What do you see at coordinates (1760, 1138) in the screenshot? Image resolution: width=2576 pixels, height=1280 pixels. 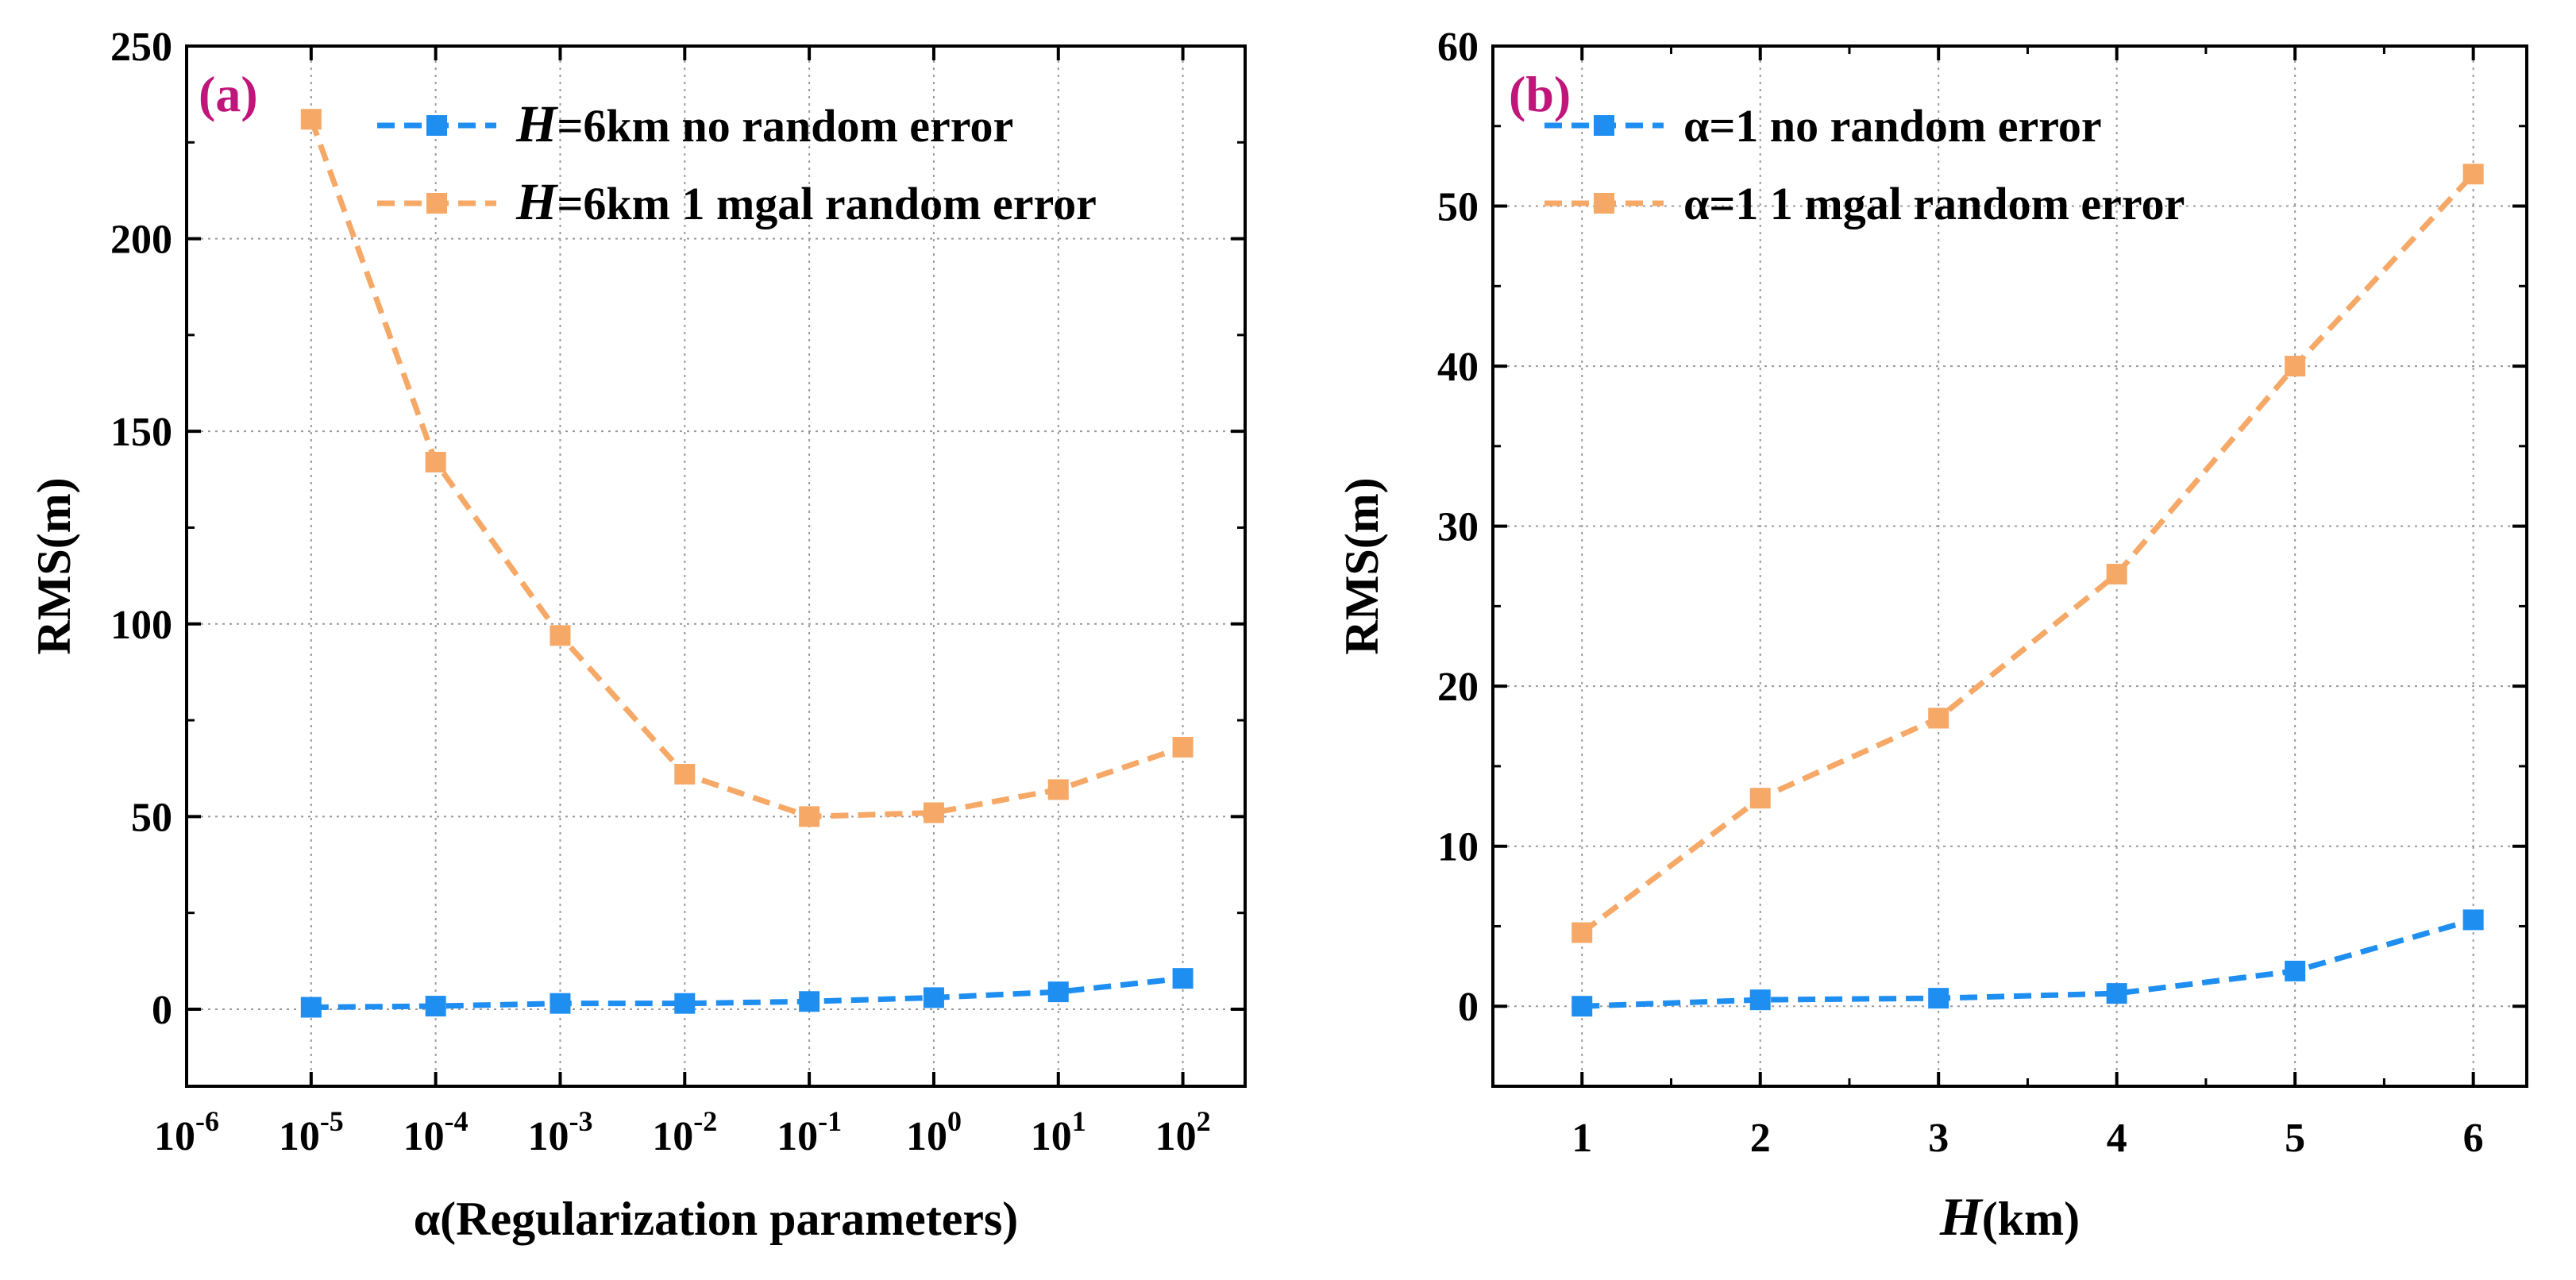 I see `x-tick-label: 2` at bounding box center [1760, 1138].